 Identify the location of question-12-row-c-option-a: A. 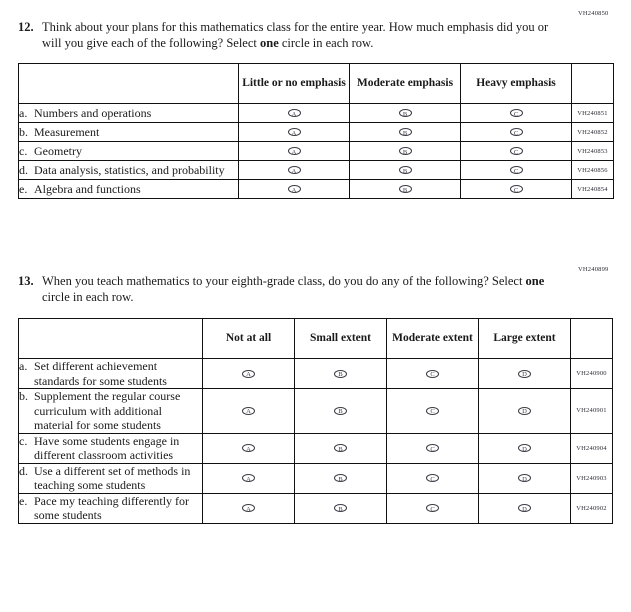
(294, 151).